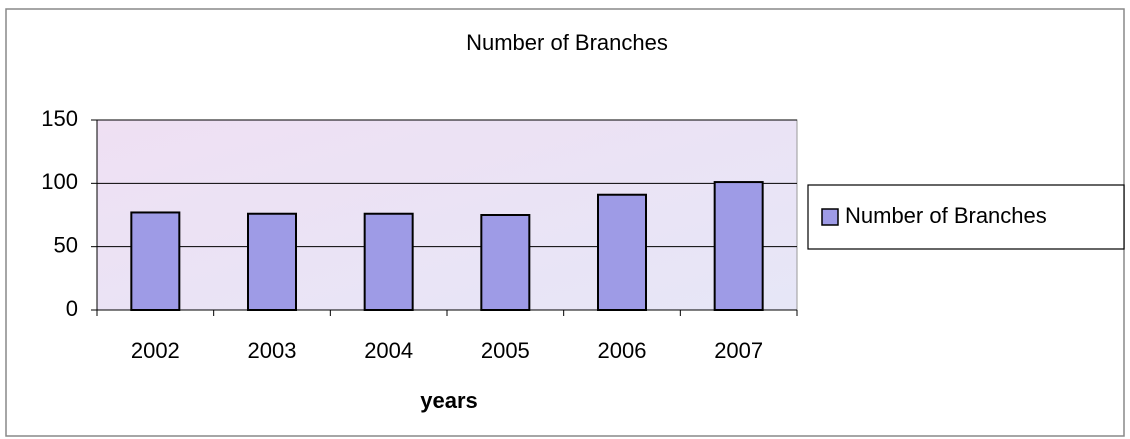 Image resolution: width=1130 pixels, height=439 pixels. Describe the element at coordinates (72, 308) in the screenshot. I see `y-tick-label: 0` at that location.